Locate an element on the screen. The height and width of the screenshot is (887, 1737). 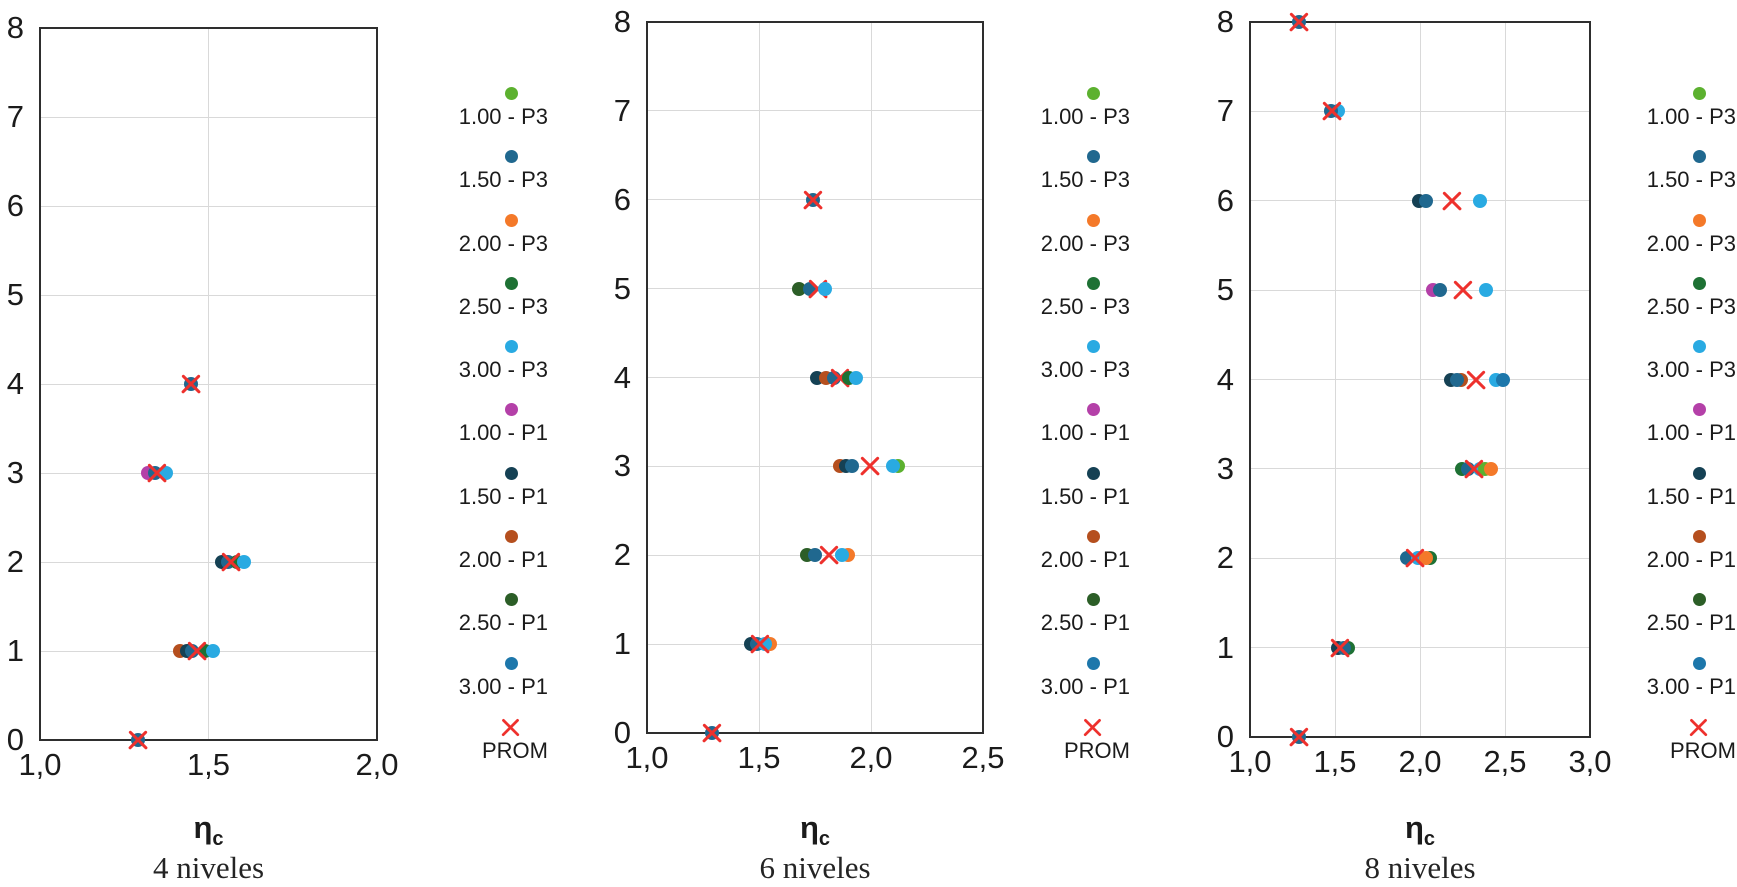
x-tick-label: 1,0 is located at coordinates (647, 757).